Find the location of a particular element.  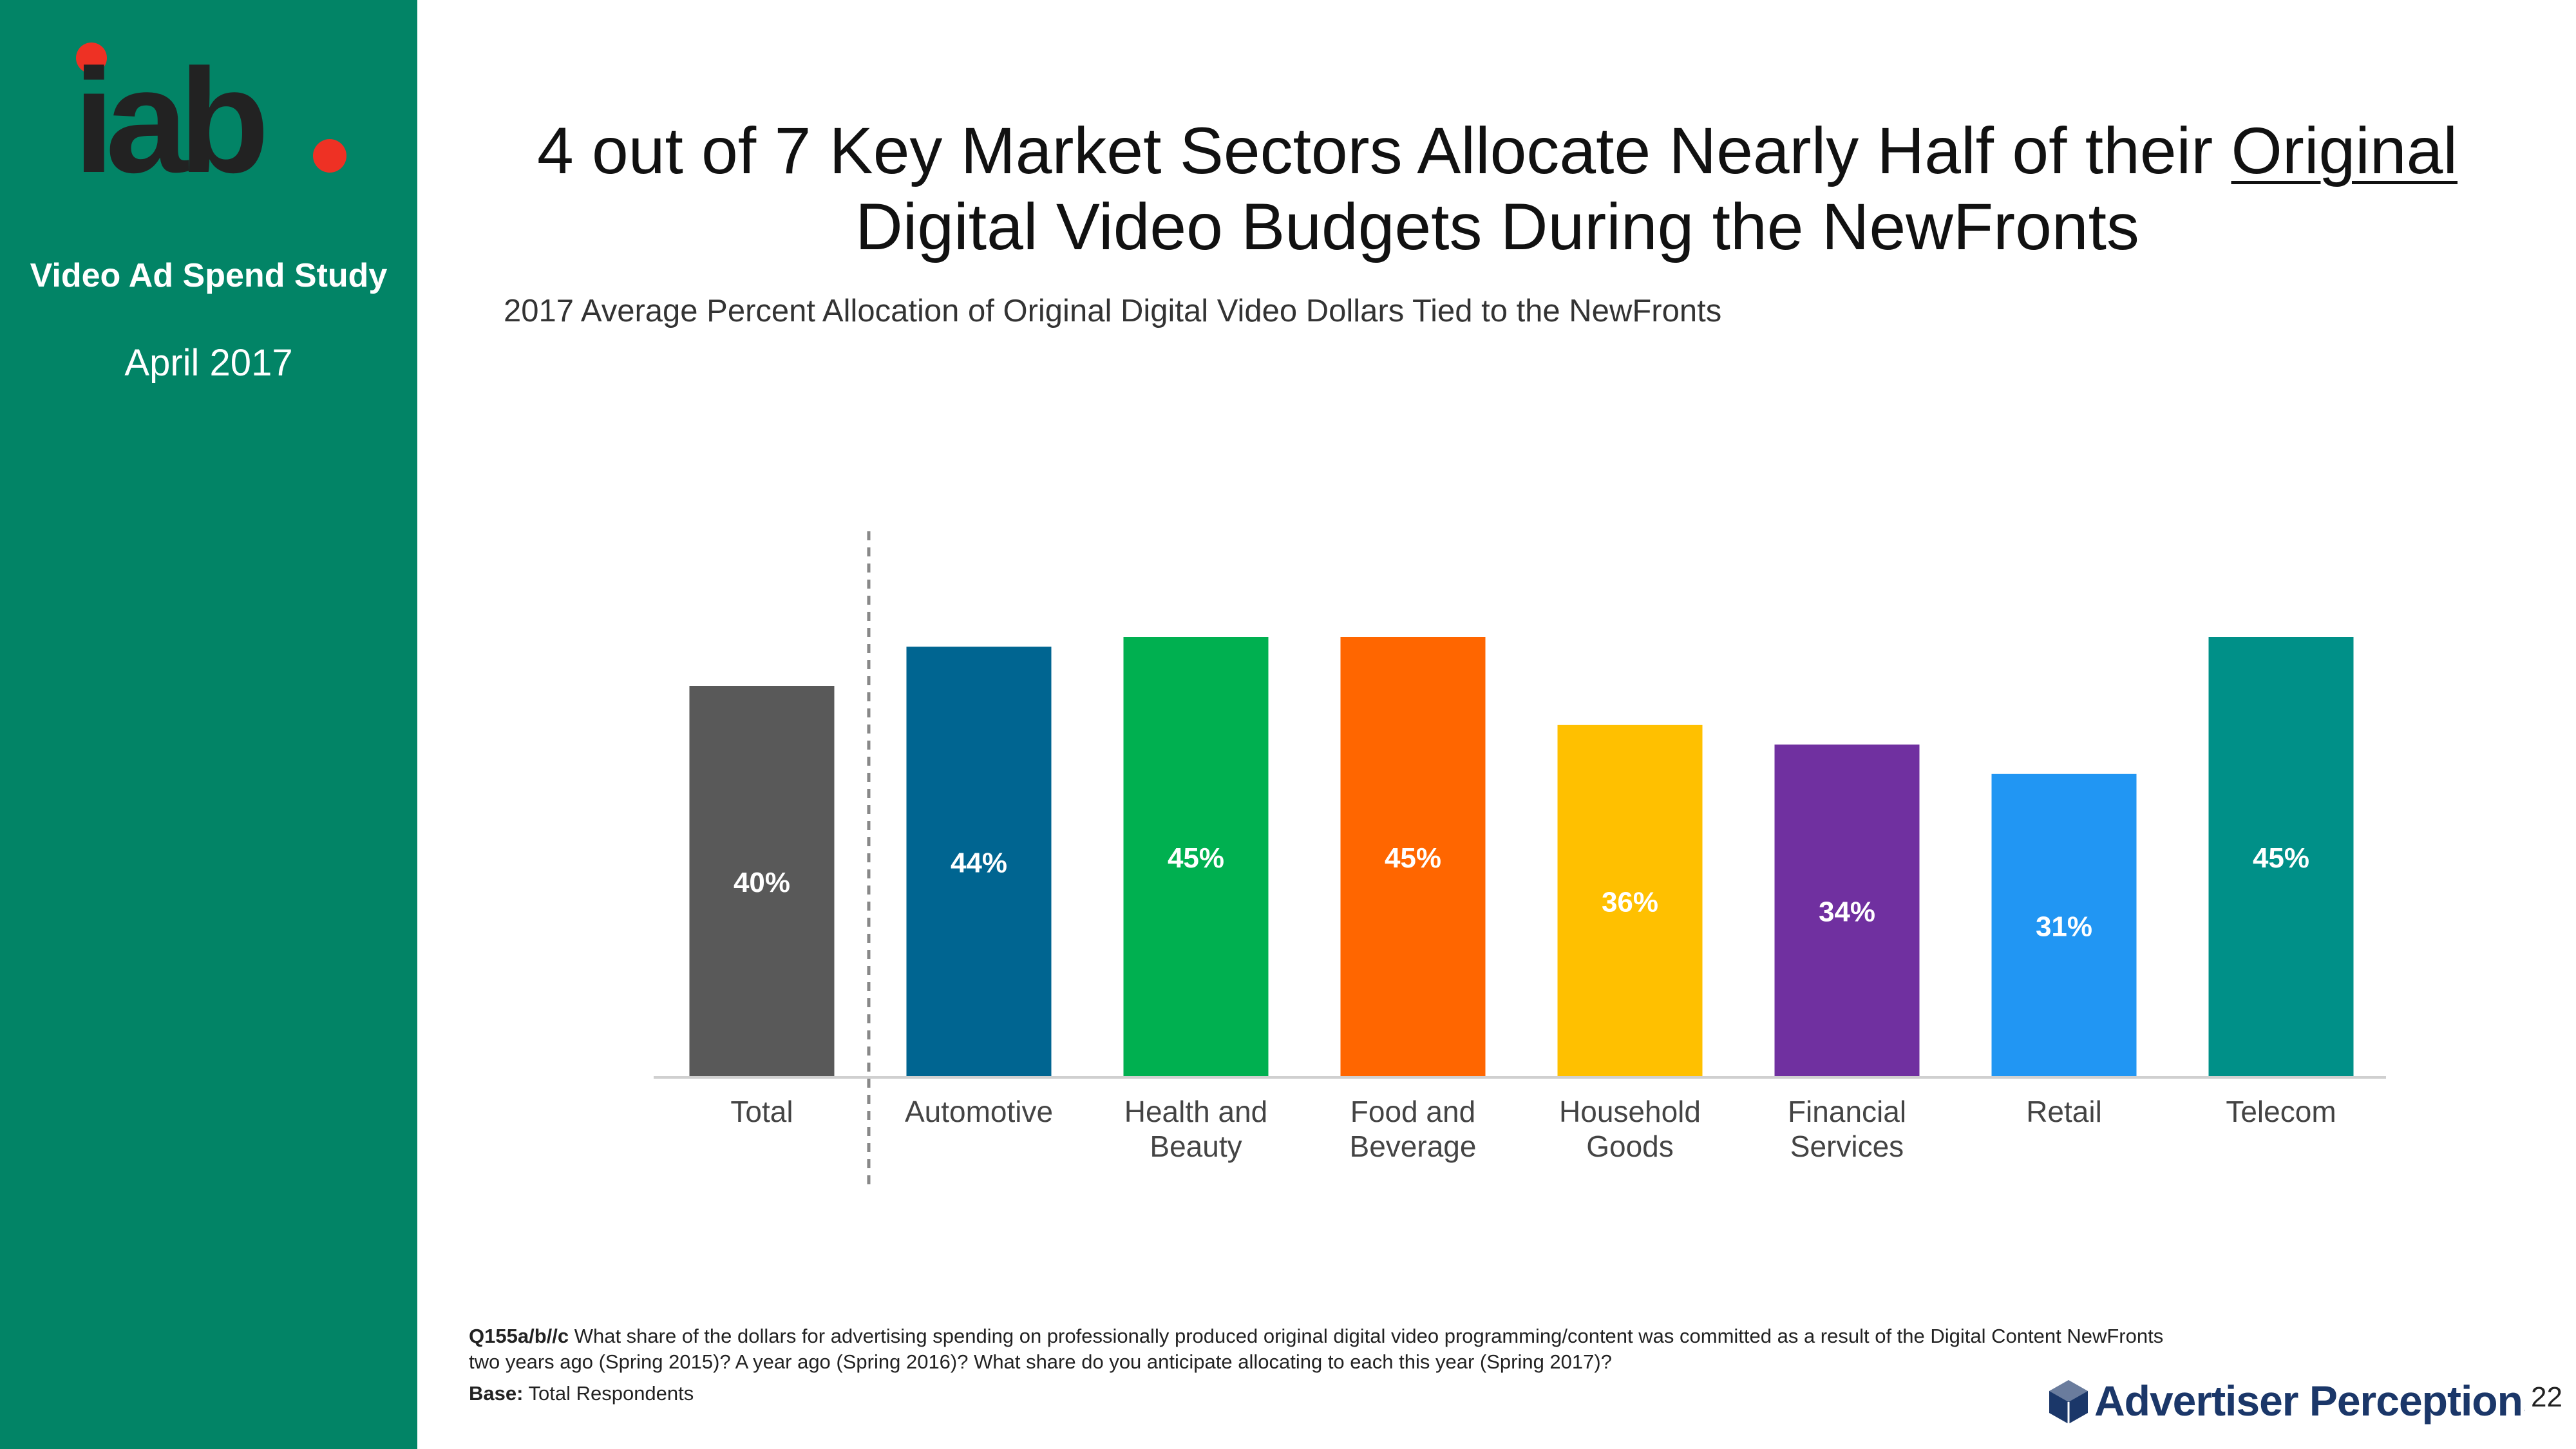

bar-total is located at coordinates (762, 881).